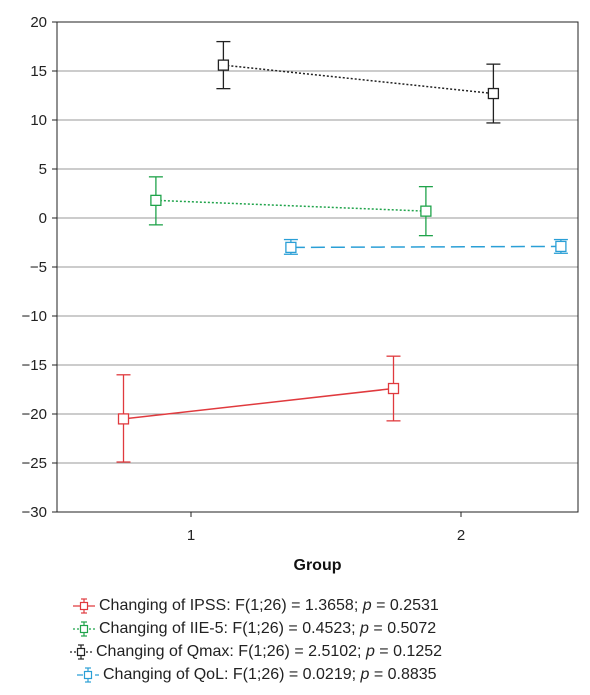 The height and width of the screenshot is (695, 590). Describe the element at coordinates (38, 120) in the screenshot. I see `y-tick-label: 10` at that location.